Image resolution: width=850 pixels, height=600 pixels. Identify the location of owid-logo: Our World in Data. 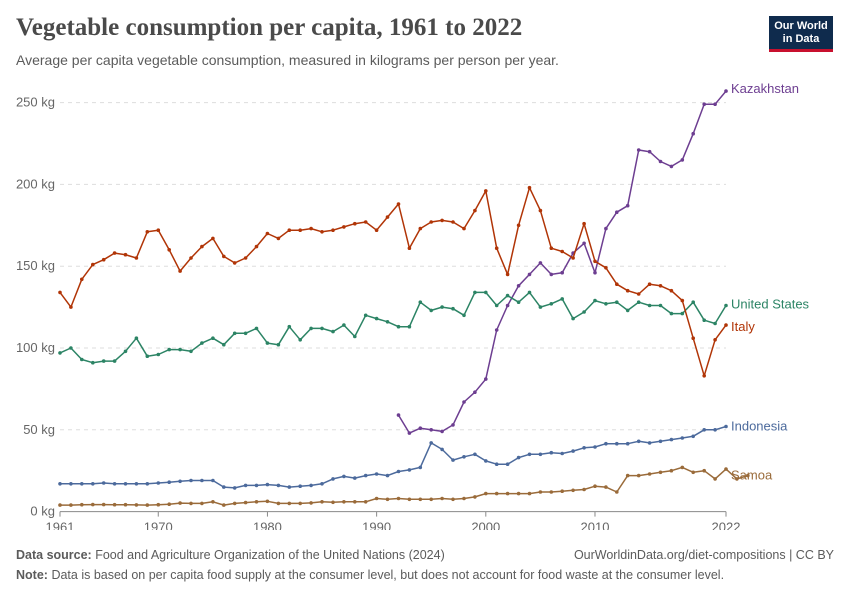
(801, 34).